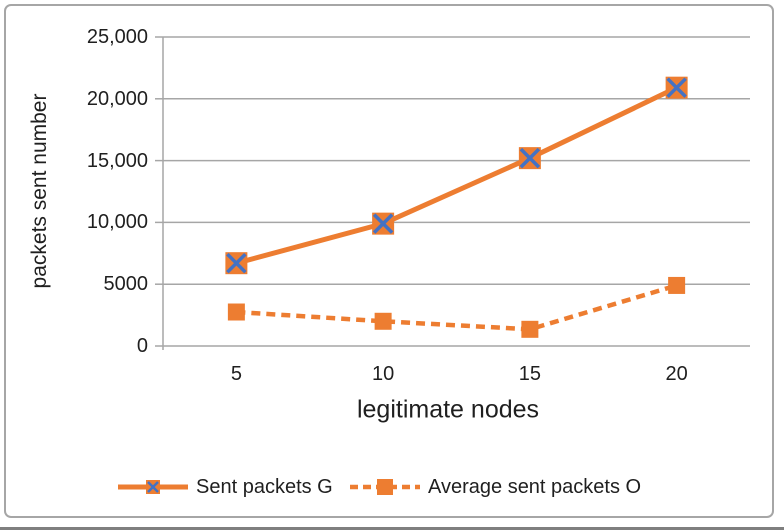 The height and width of the screenshot is (531, 784). Describe the element at coordinates (448, 409) in the screenshot. I see `x-axis-title: legitimate nodes` at that location.